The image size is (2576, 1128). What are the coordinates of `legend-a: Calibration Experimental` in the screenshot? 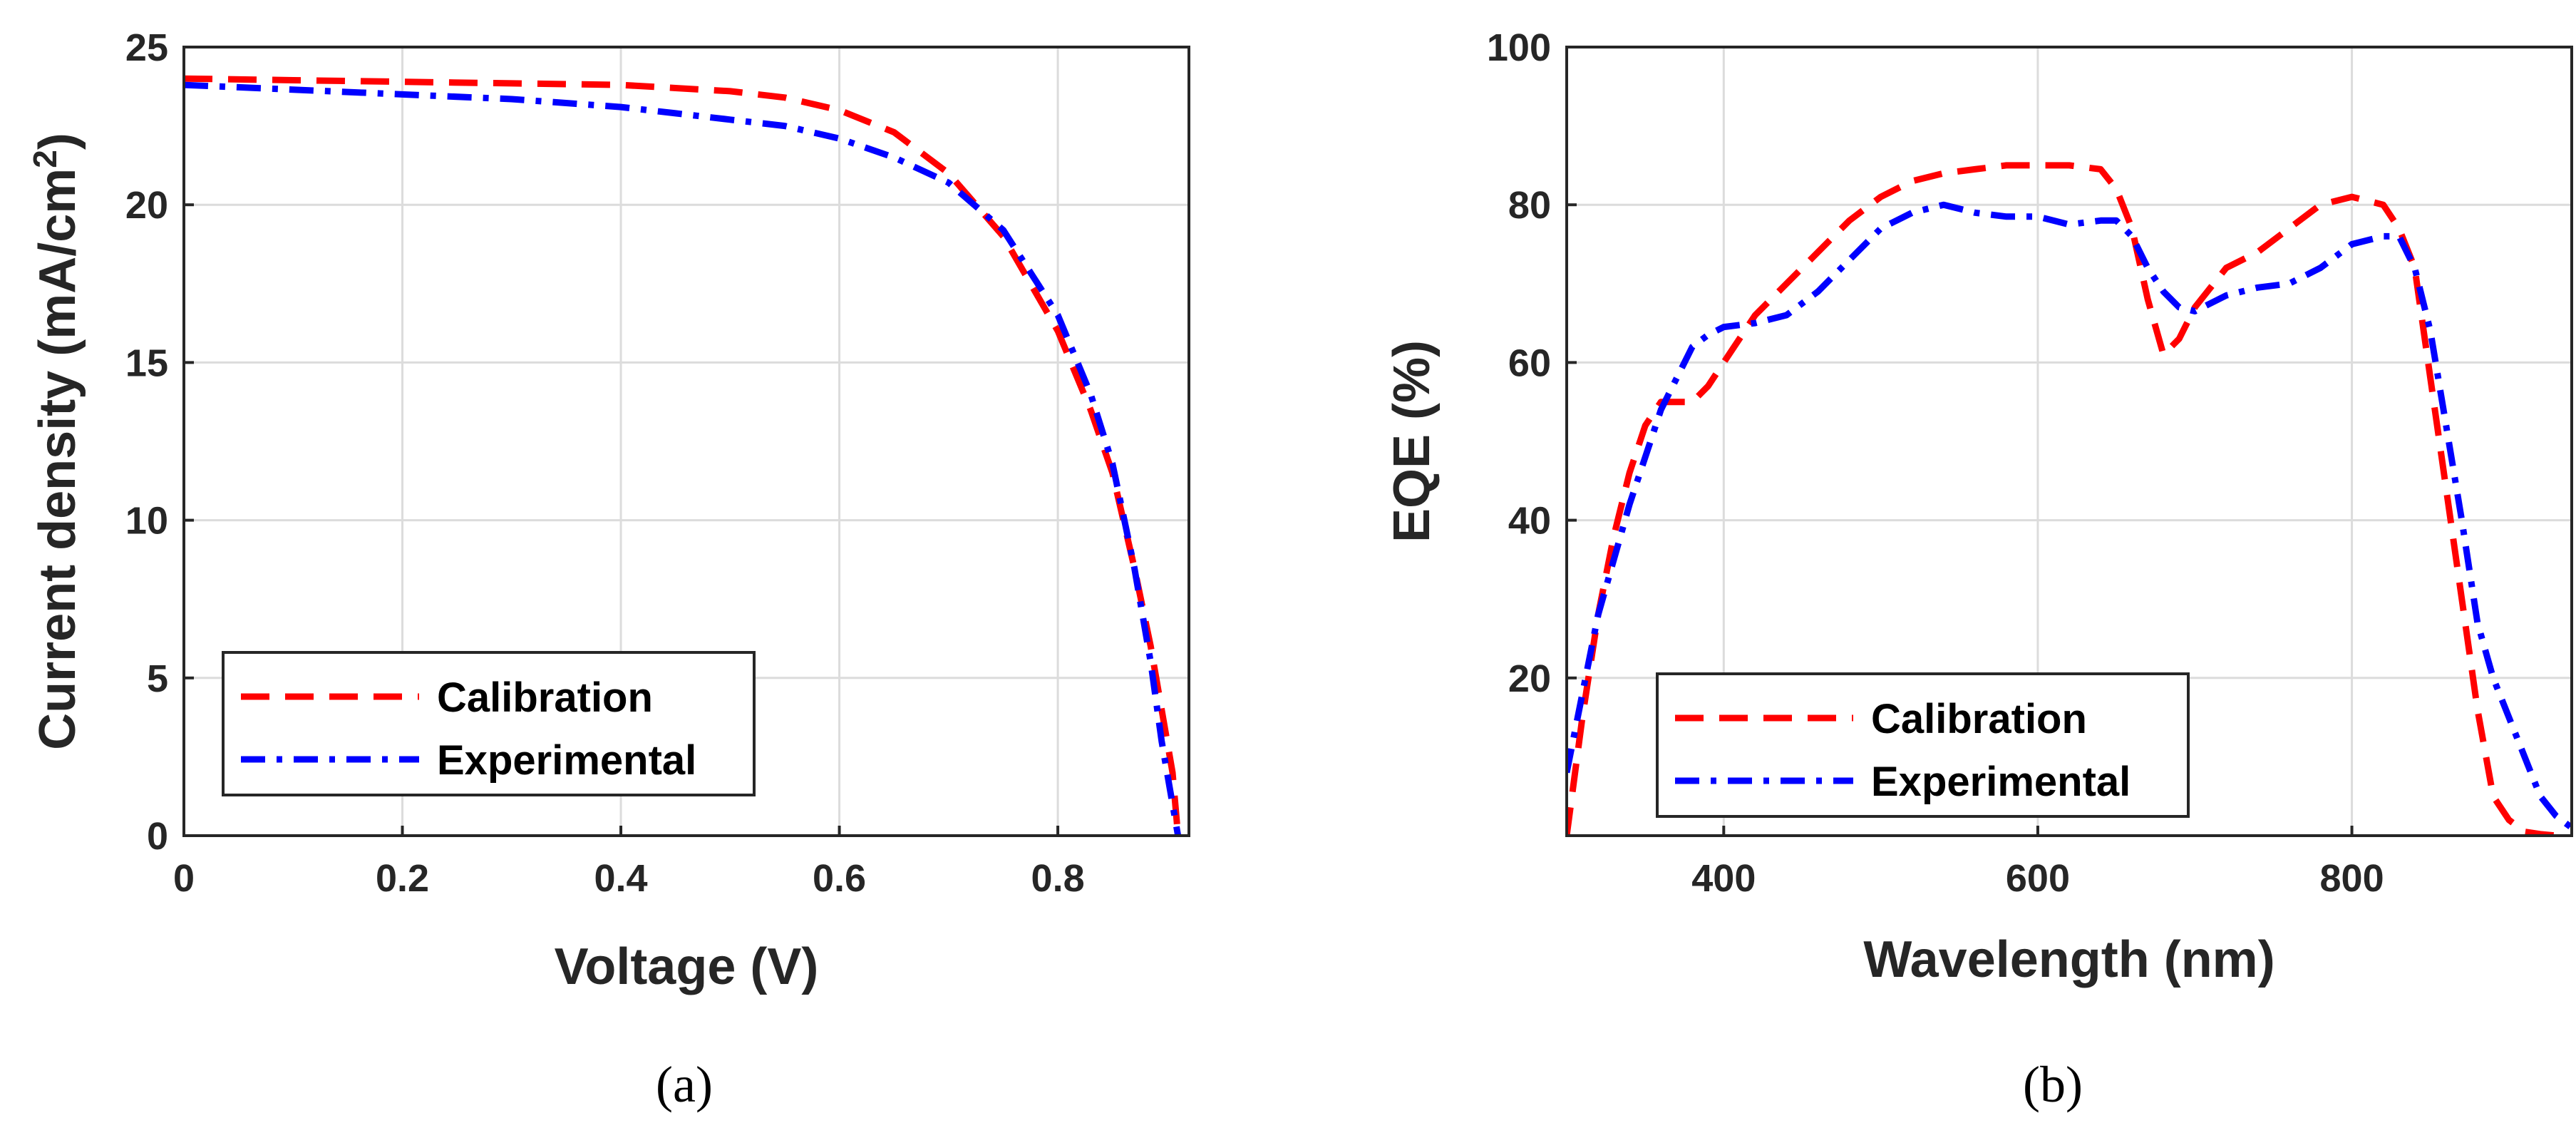 It's located at (489, 723).